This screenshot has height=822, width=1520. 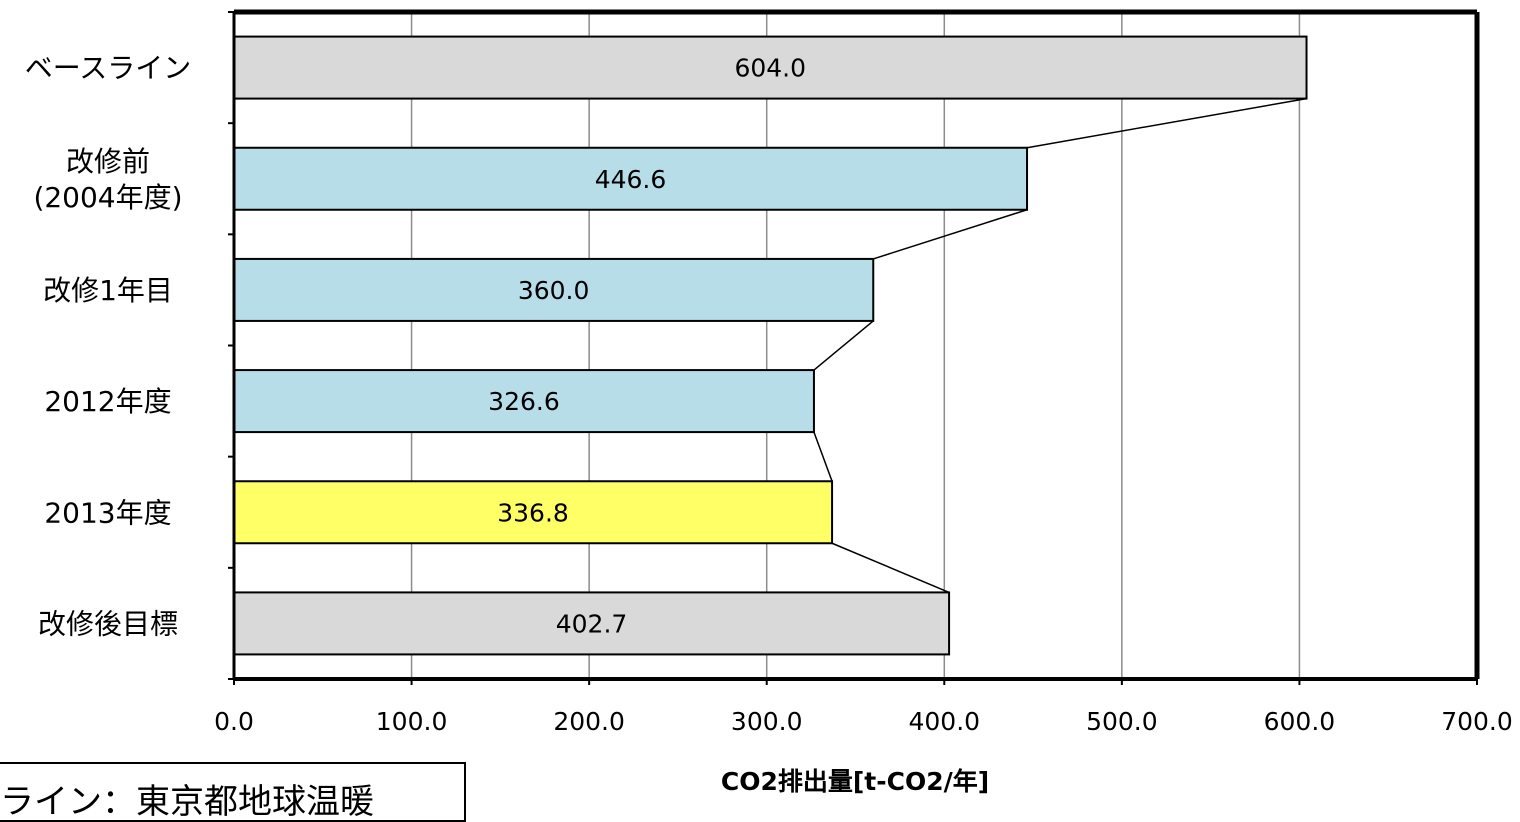 What do you see at coordinates (412, 721) in the screenshot?
I see `x-tick-label: 100.0` at bounding box center [412, 721].